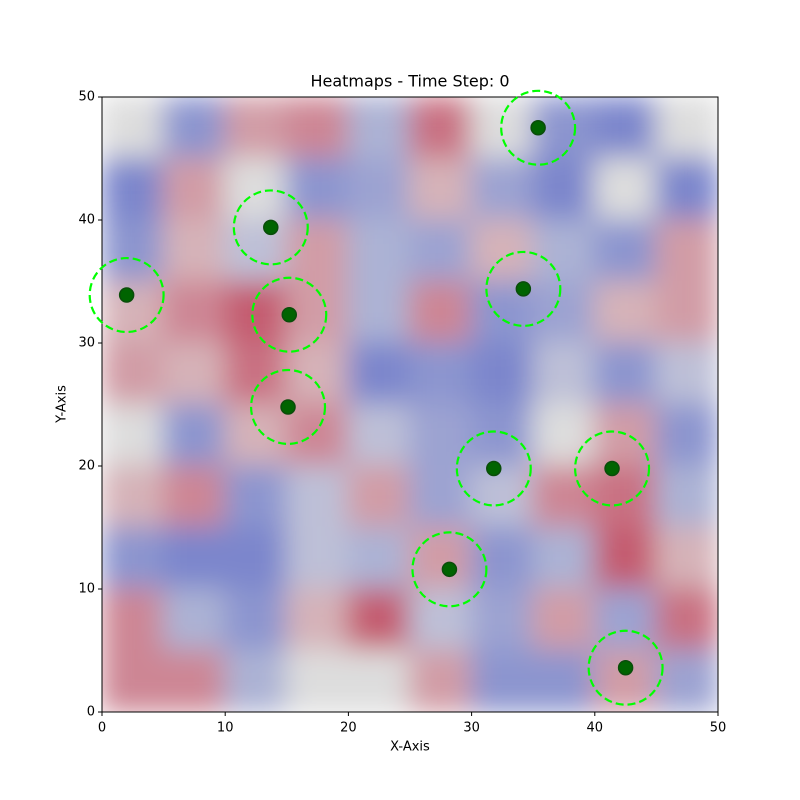  I want to click on x-tick-label: 50, so click(718, 728).